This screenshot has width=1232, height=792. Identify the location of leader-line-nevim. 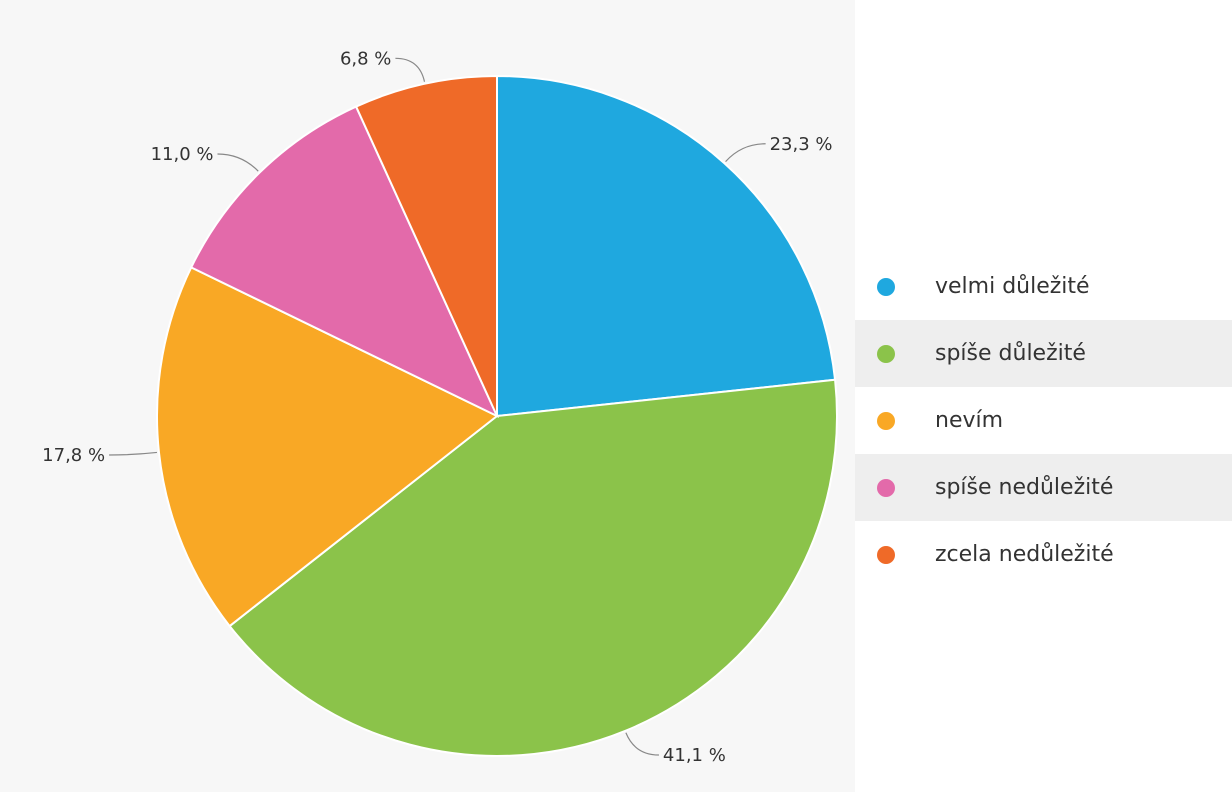
(133, 453).